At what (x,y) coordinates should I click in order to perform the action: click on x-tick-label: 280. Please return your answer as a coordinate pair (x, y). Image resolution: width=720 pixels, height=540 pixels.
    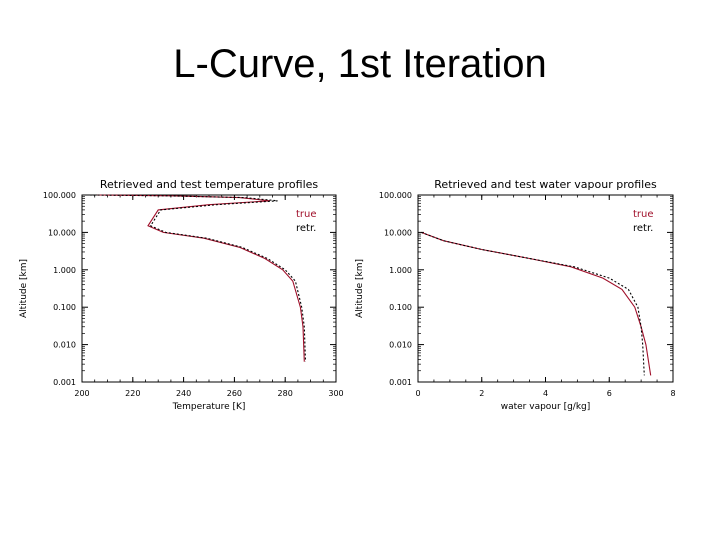
    Looking at the image, I should click on (285, 393).